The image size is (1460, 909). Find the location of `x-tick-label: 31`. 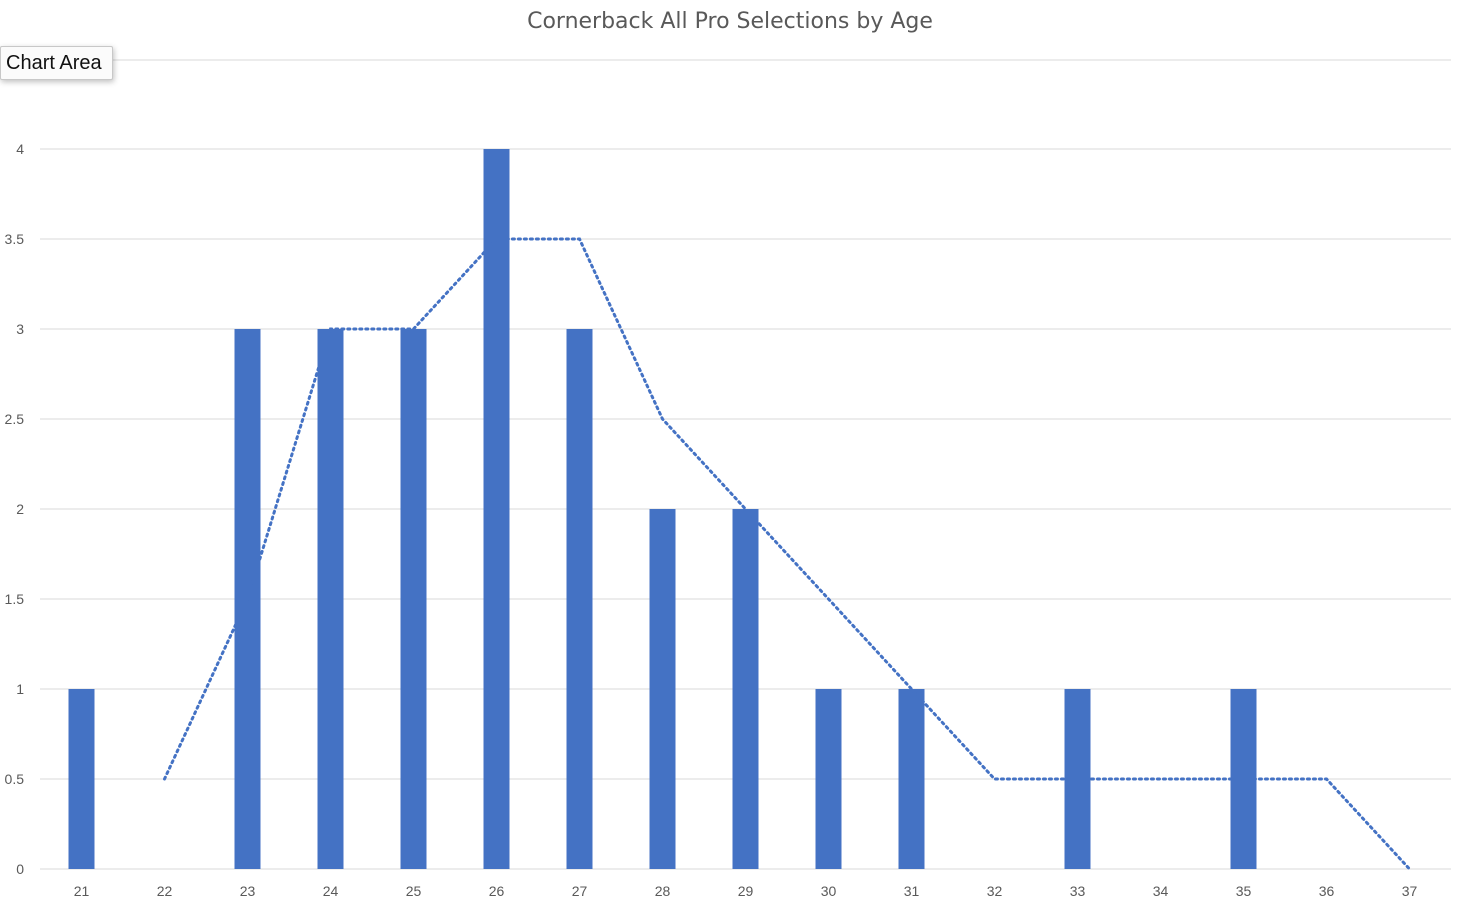

x-tick-label: 31 is located at coordinates (912, 891).